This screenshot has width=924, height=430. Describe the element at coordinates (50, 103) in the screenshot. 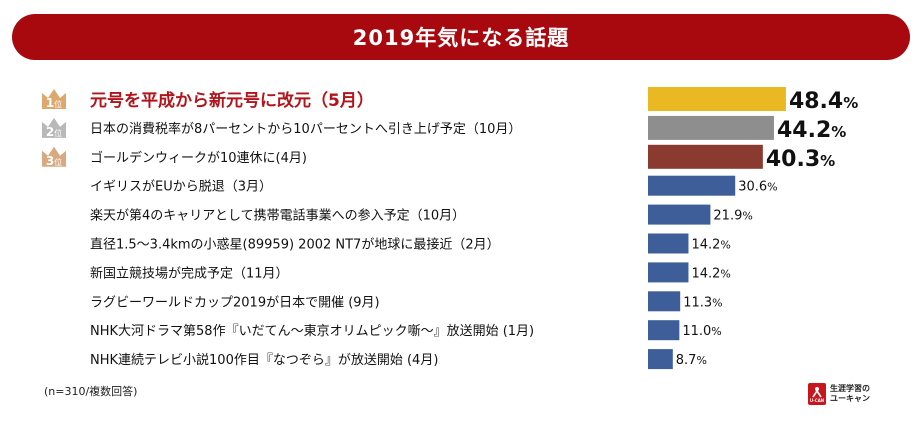

I see `rank-number-1: 1` at that location.